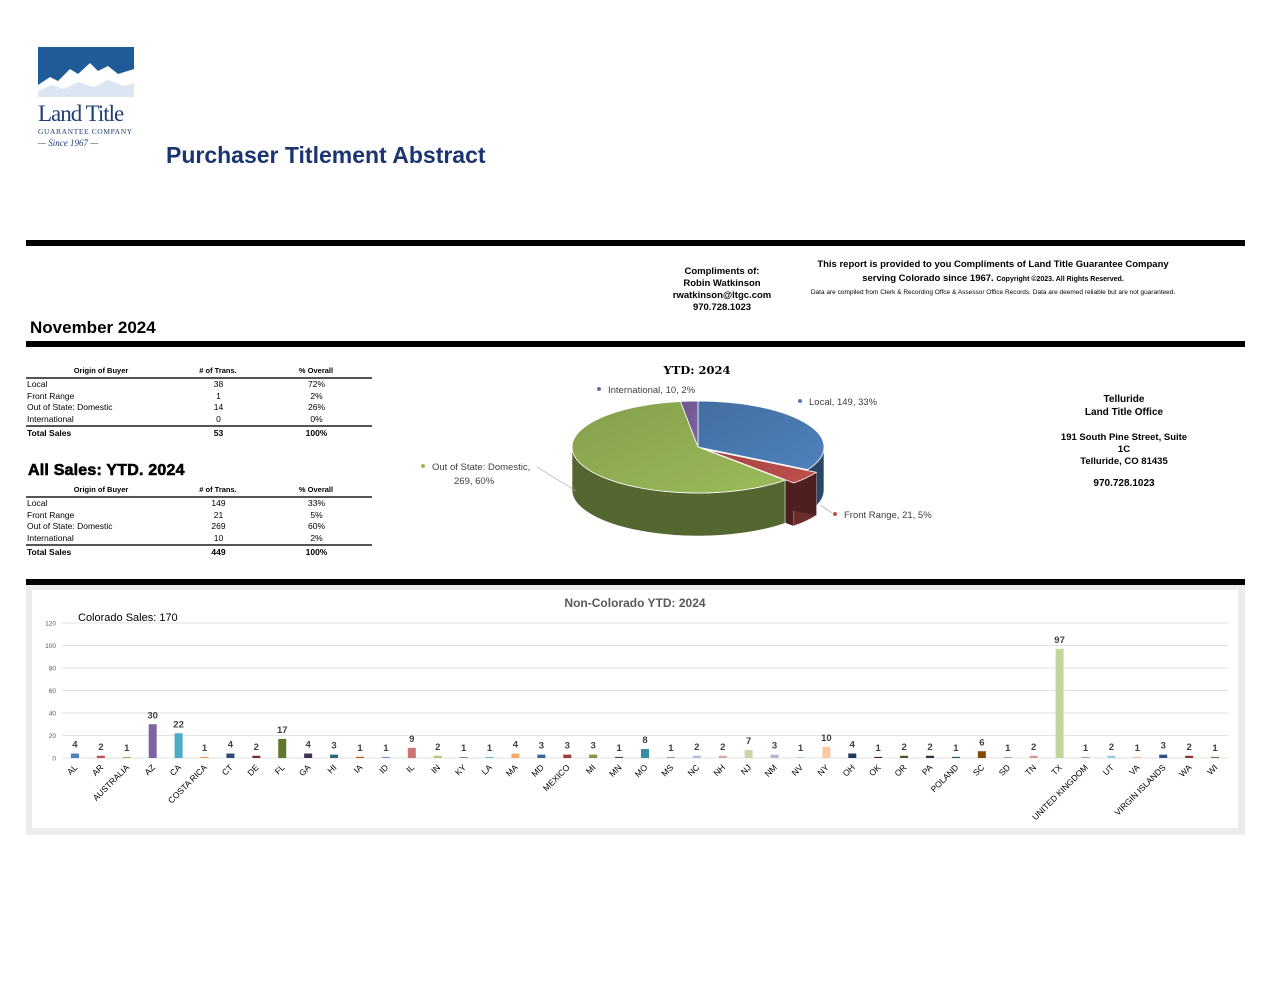  What do you see at coordinates (927, 769) in the screenshot?
I see `x-tick-label: PA` at bounding box center [927, 769].